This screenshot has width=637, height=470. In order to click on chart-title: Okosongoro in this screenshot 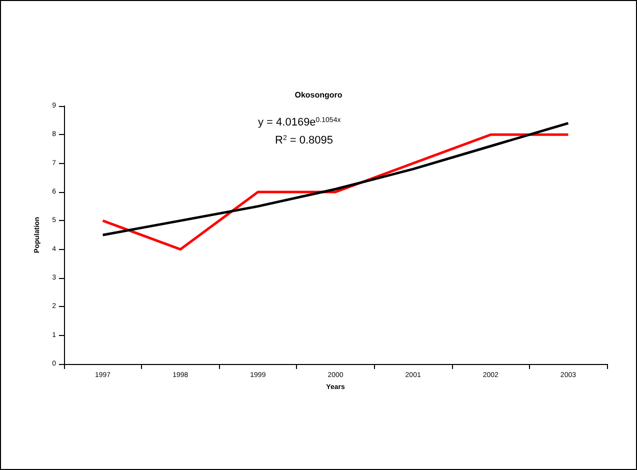, I will do `click(318, 95)`.